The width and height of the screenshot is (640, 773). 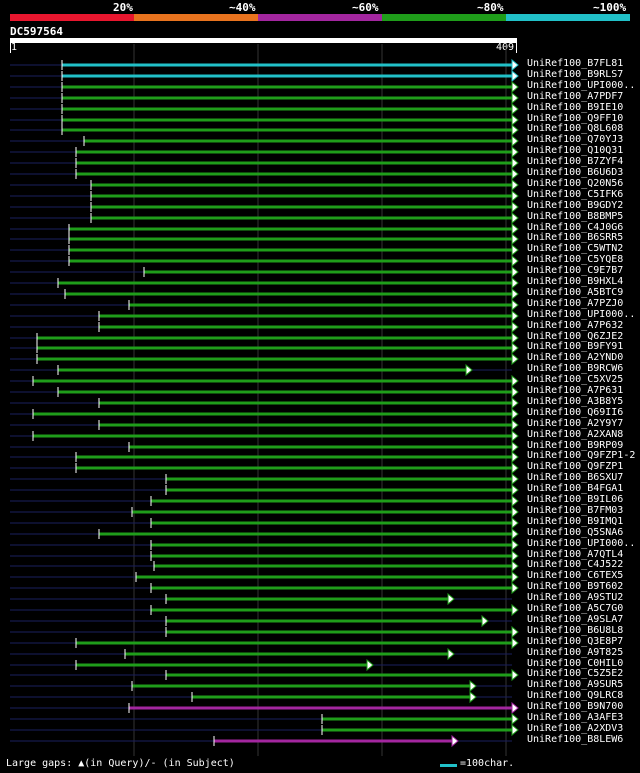 What do you see at coordinates (575, 597) in the screenshot?
I see `hit-label: UniRef100_A9STU2` at bounding box center [575, 597].